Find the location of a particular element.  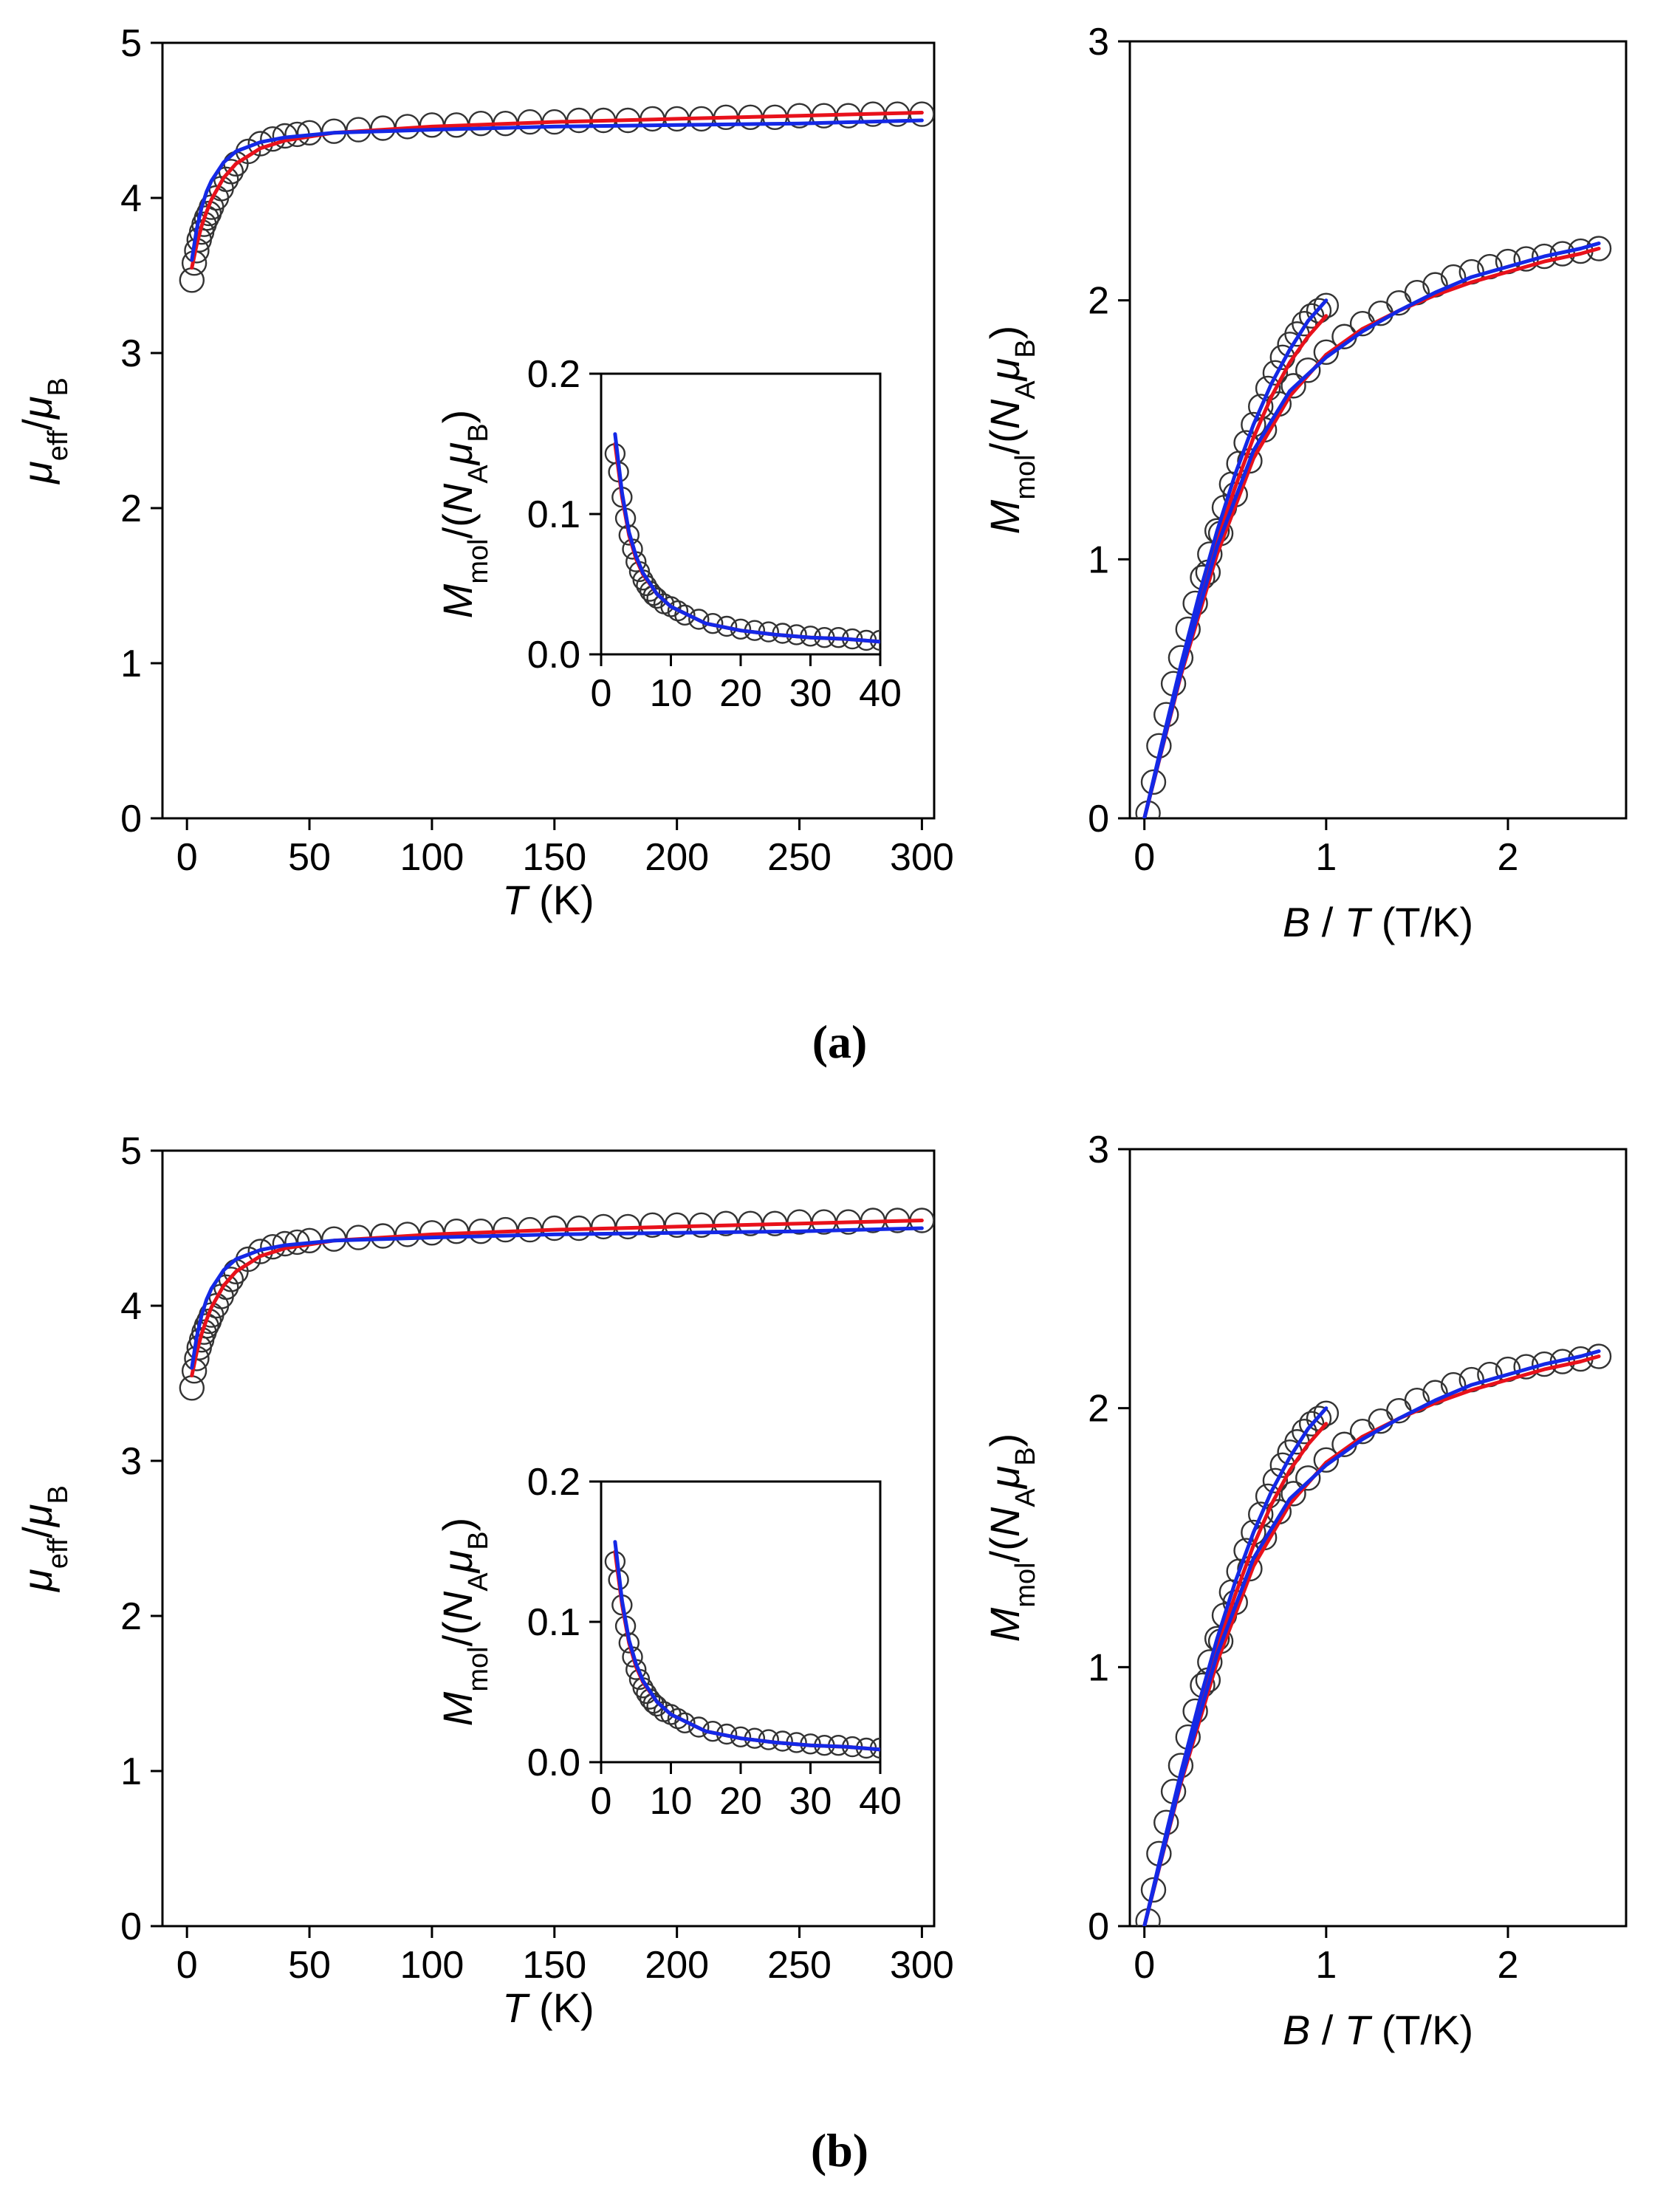

chart-a-inset: 0 10 20 30 40 0.0 0.1 0.2 Mmol/(NAμB) is located at coordinates (668, 534).